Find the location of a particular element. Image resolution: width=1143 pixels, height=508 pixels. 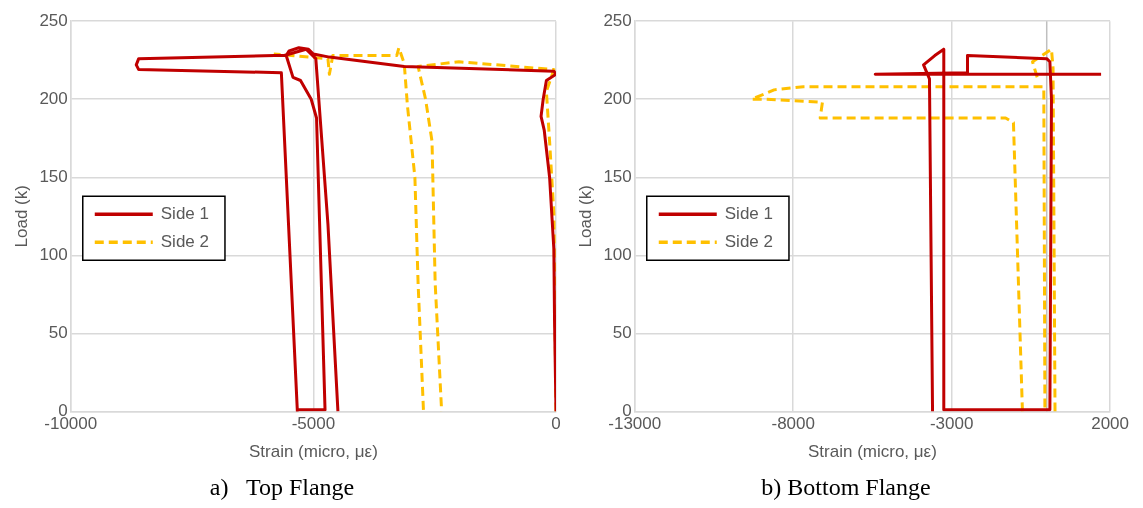

text: a) Top Flange is located at coordinates (282, 486).